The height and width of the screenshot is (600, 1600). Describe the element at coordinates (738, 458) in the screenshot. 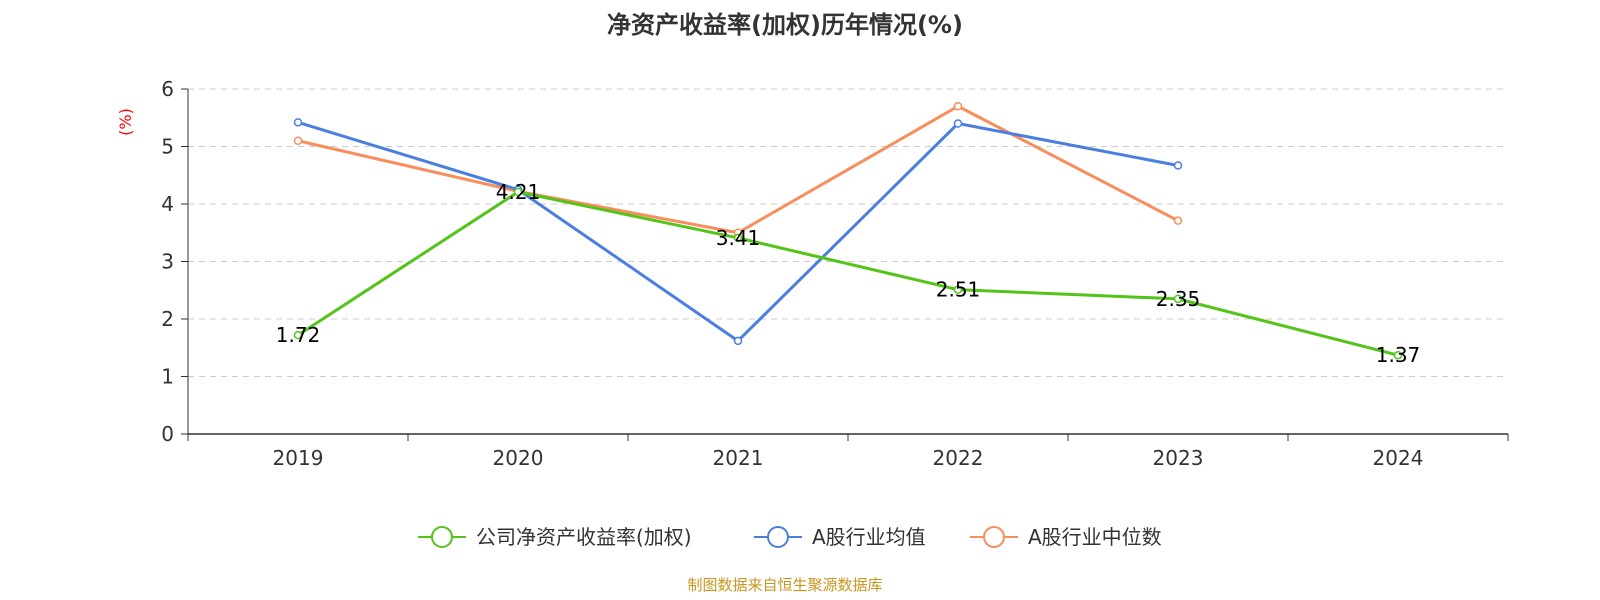

I see `x-tick-label: 2021` at that location.